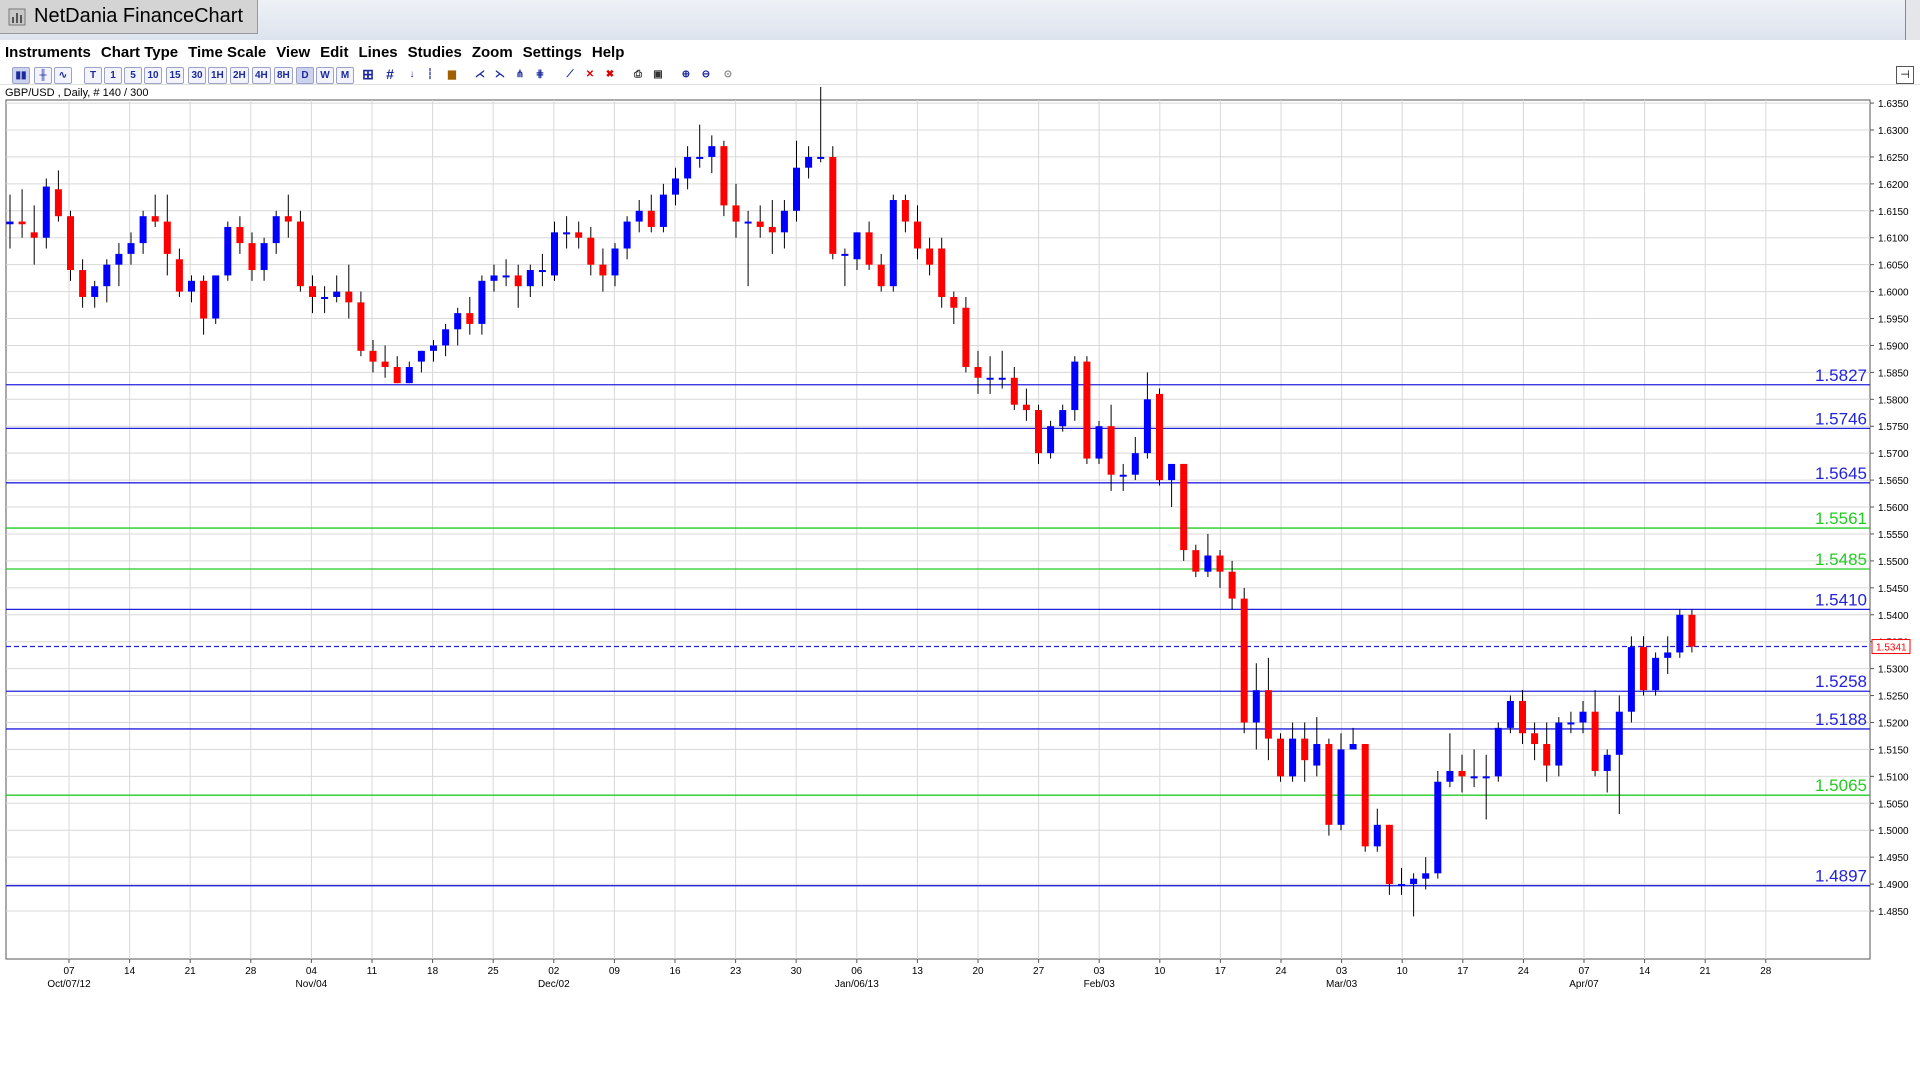 The height and width of the screenshot is (1080, 1920). I want to click on delete-all-icon: ✖, so click(610, 74).